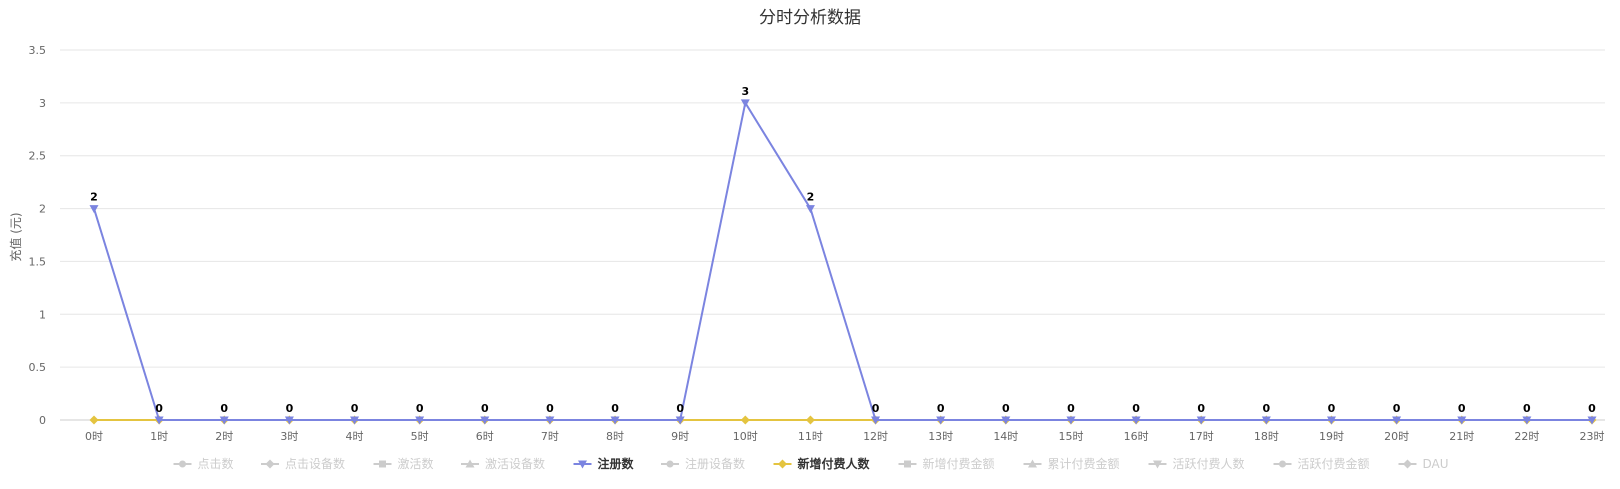  What do you see at coordinates (94, 197) in the screenshot?
I see `data-label: 2` at bounding box center [94, 197].